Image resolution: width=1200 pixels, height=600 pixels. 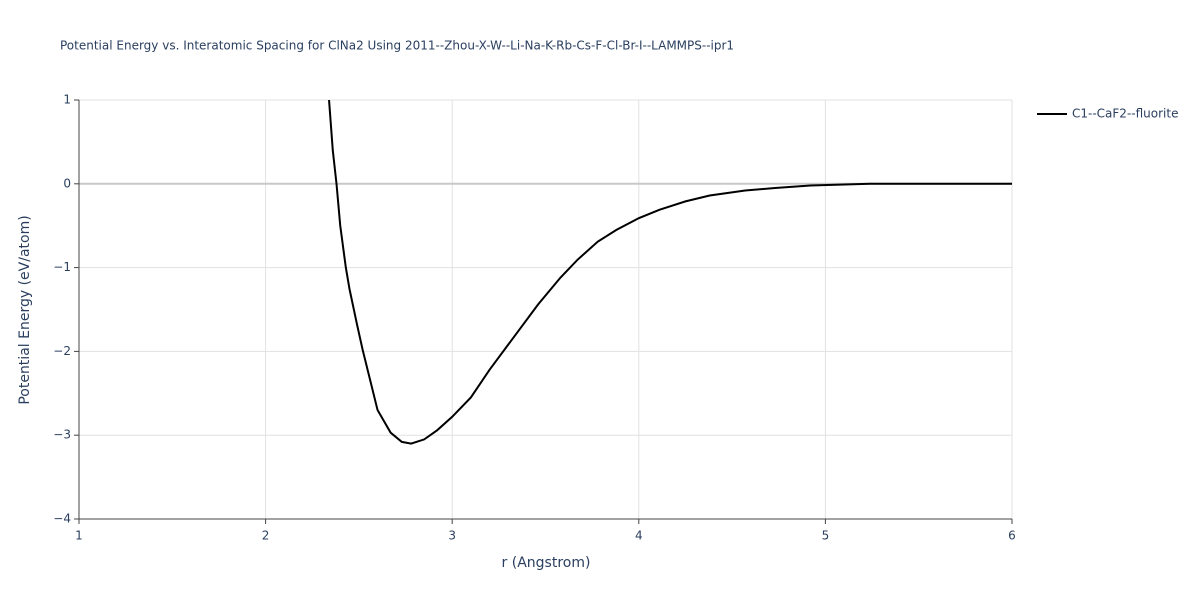 I want to click on y-tick-label: 1, so click(x=67, y=100).